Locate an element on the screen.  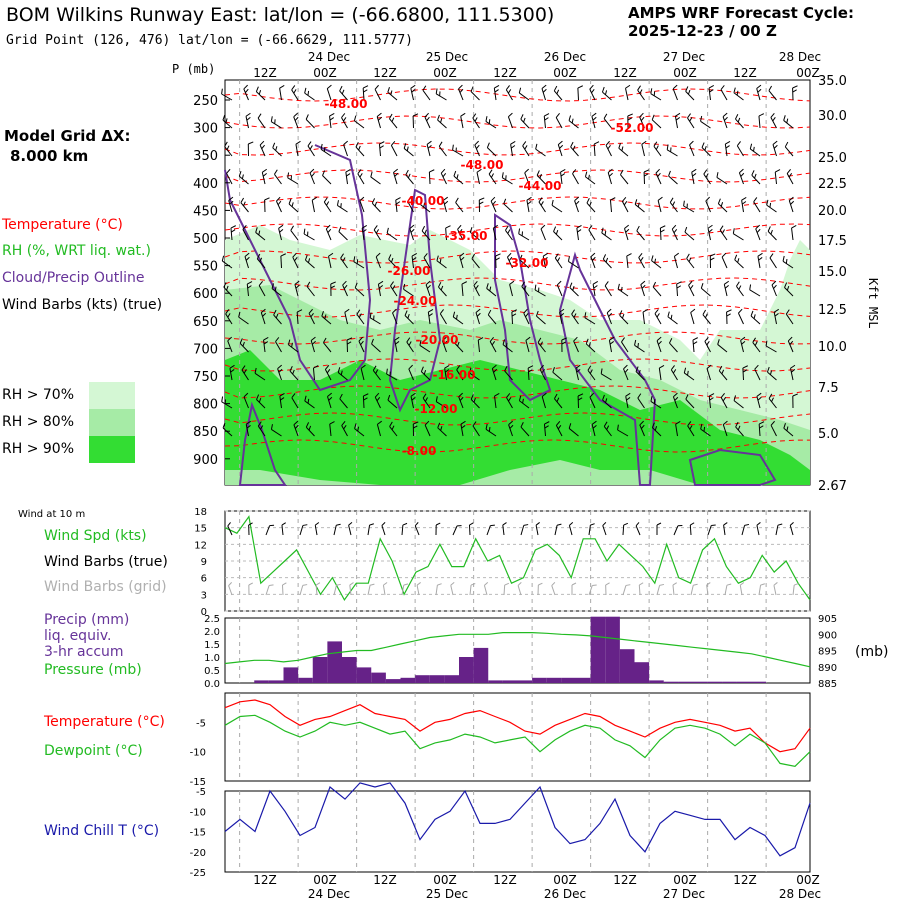
temperature-contour is located at coordinates (517, 311).